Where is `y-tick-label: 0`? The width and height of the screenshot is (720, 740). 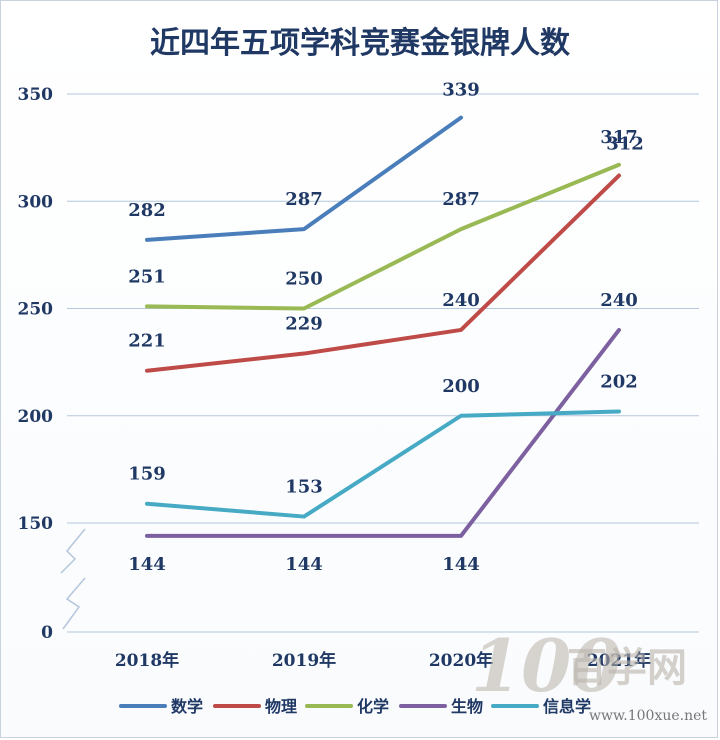
y-tick-label: 0 is located at coordinates (47, 633).